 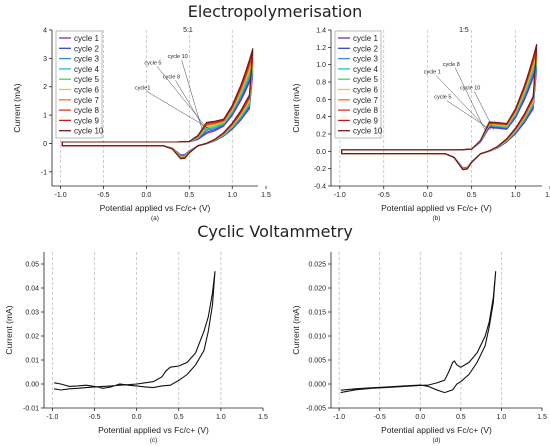 What do you see at coordinates (365, 90) in the screenshot?
I see `panel-b-legend-label: cycle 6` at bounding box center [365, 90].